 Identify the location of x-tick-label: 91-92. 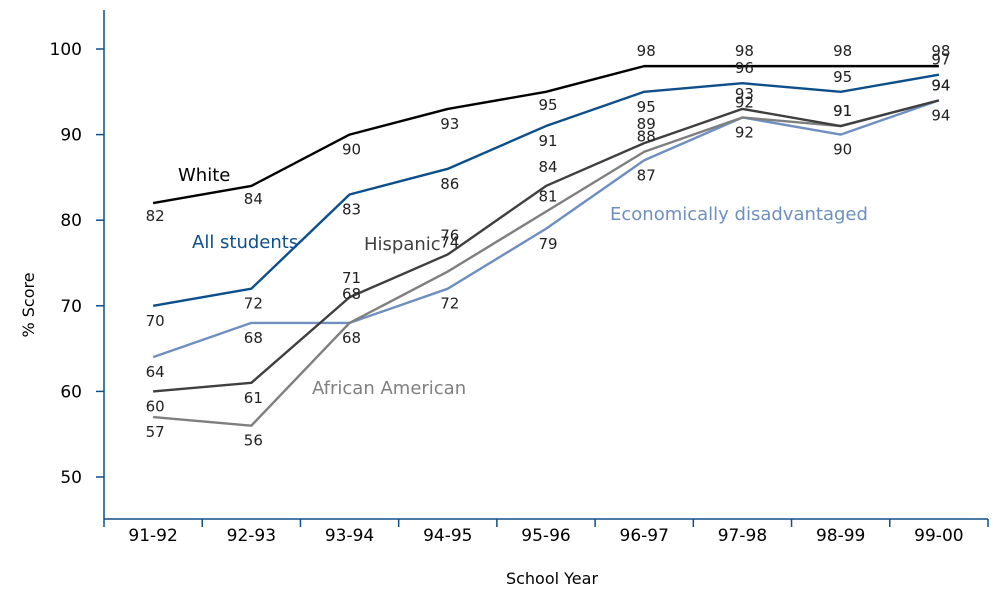
(152, 536).